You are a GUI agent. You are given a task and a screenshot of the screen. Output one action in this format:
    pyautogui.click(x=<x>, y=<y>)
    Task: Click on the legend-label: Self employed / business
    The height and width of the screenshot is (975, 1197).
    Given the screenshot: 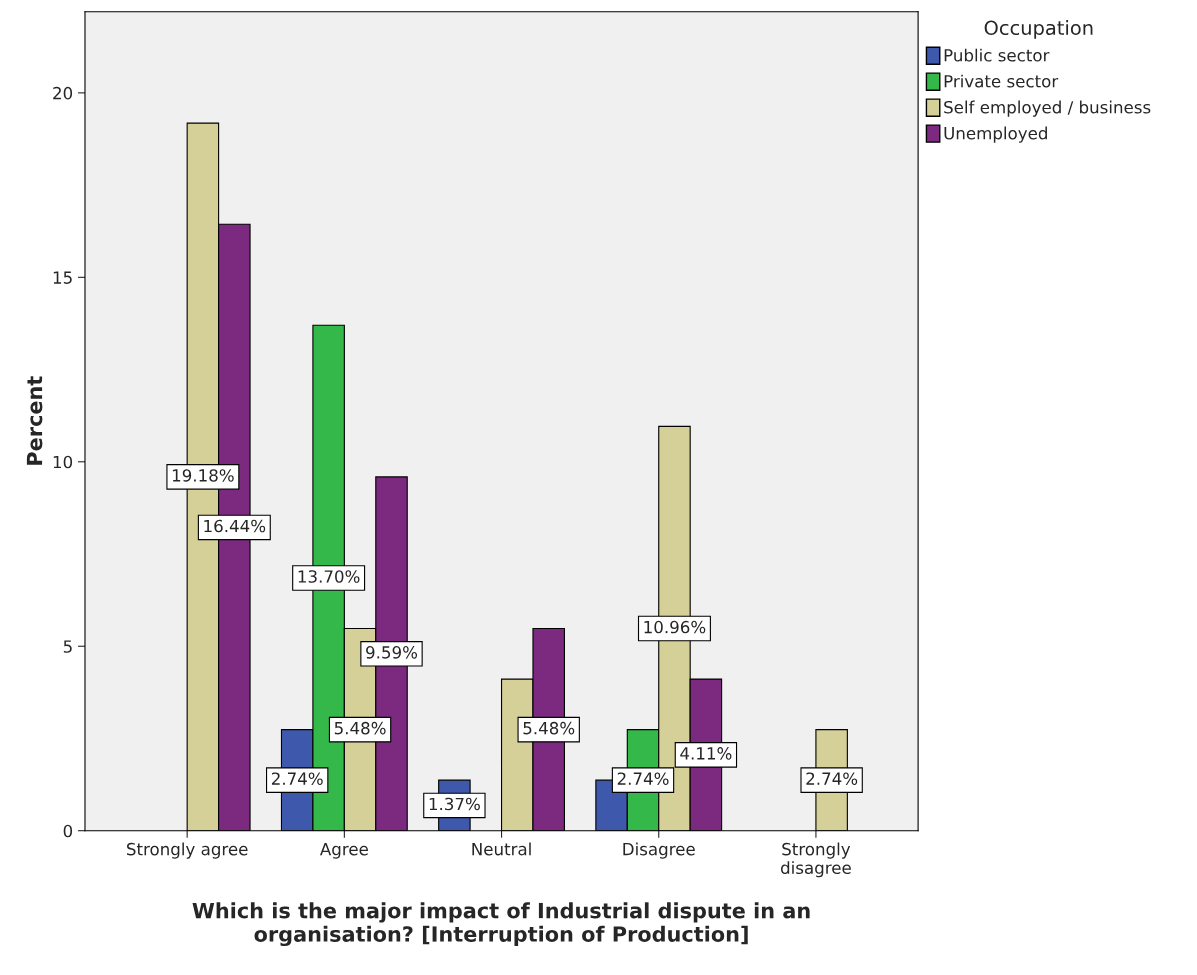 What is the action you would take?
    pyautogui.click(x=1047, y=108)
    